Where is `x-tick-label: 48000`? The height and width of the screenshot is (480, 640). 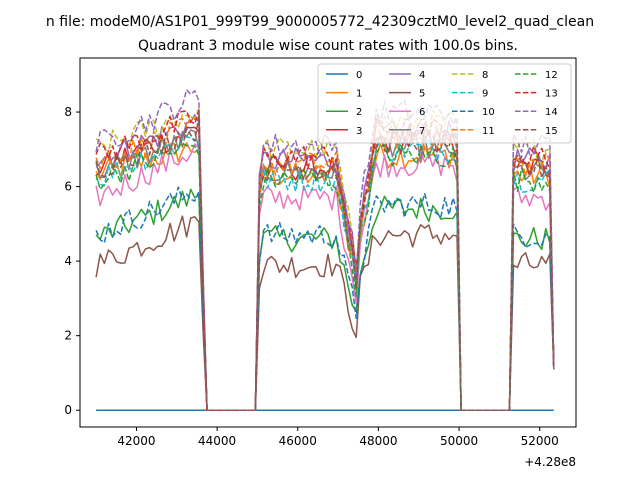 x-tick-label: 48000 is located at coordinates (378, 441).